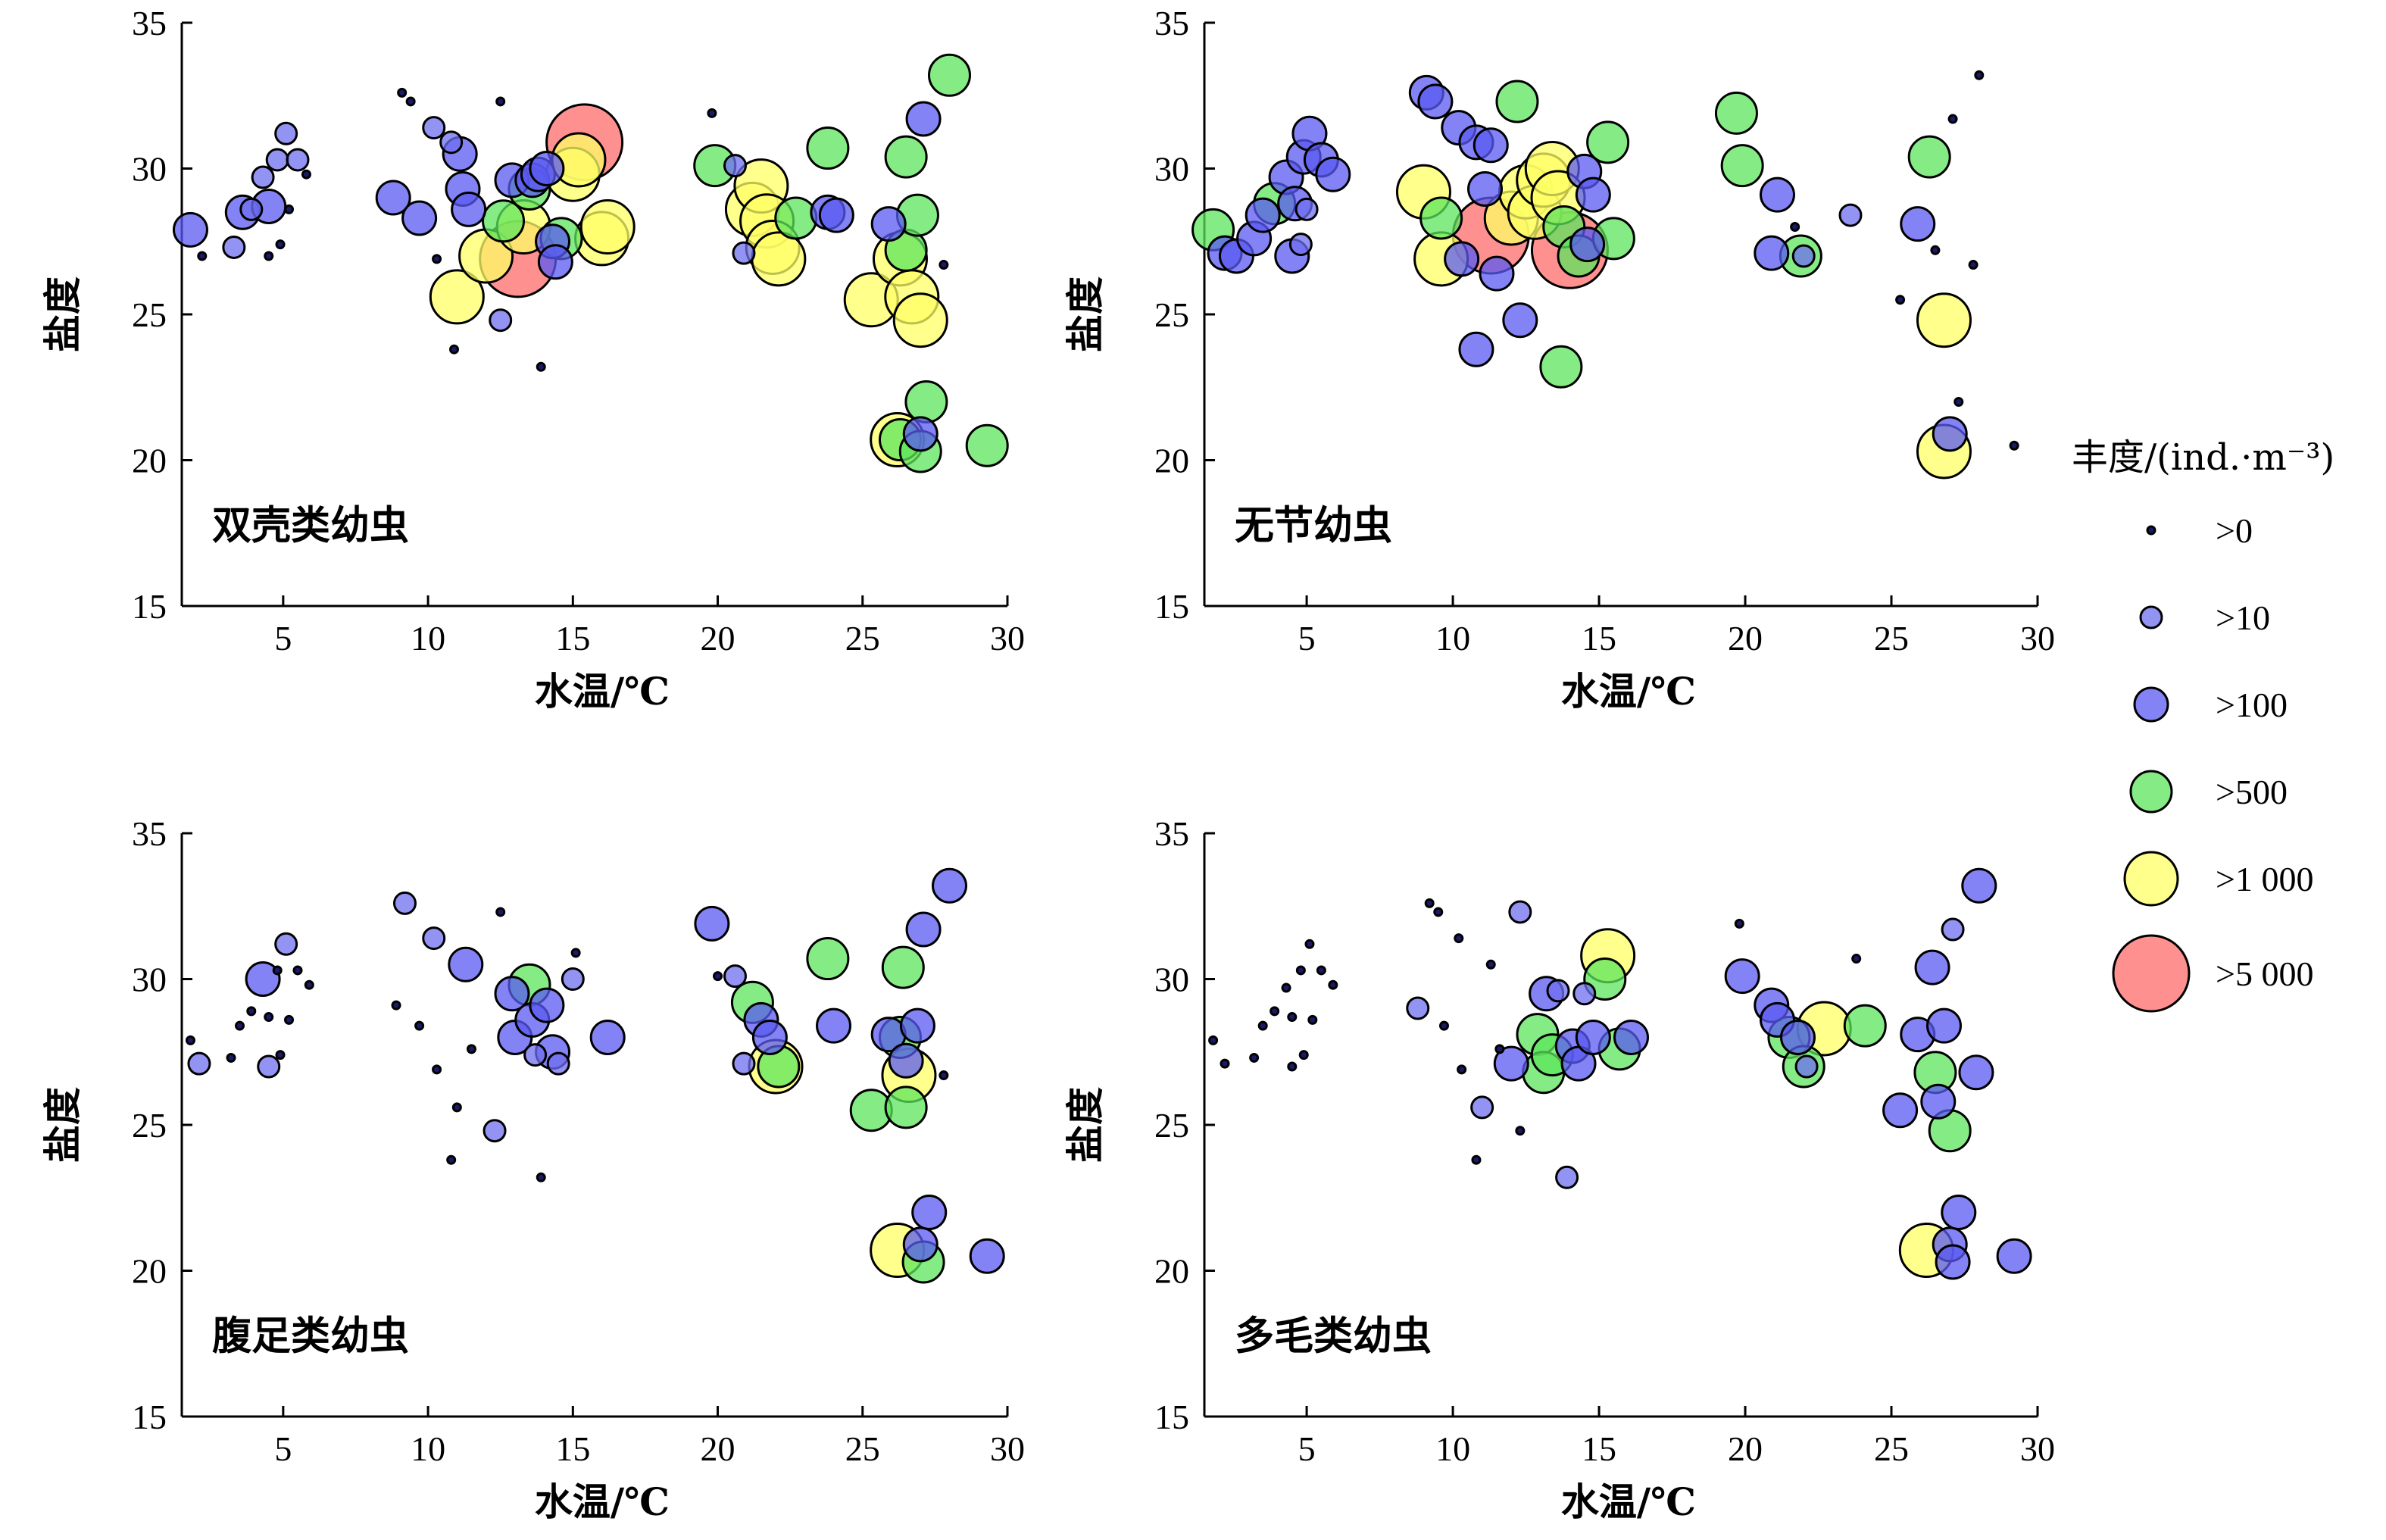  I want to click on x-tick-label: 20, so click(1745, 638).